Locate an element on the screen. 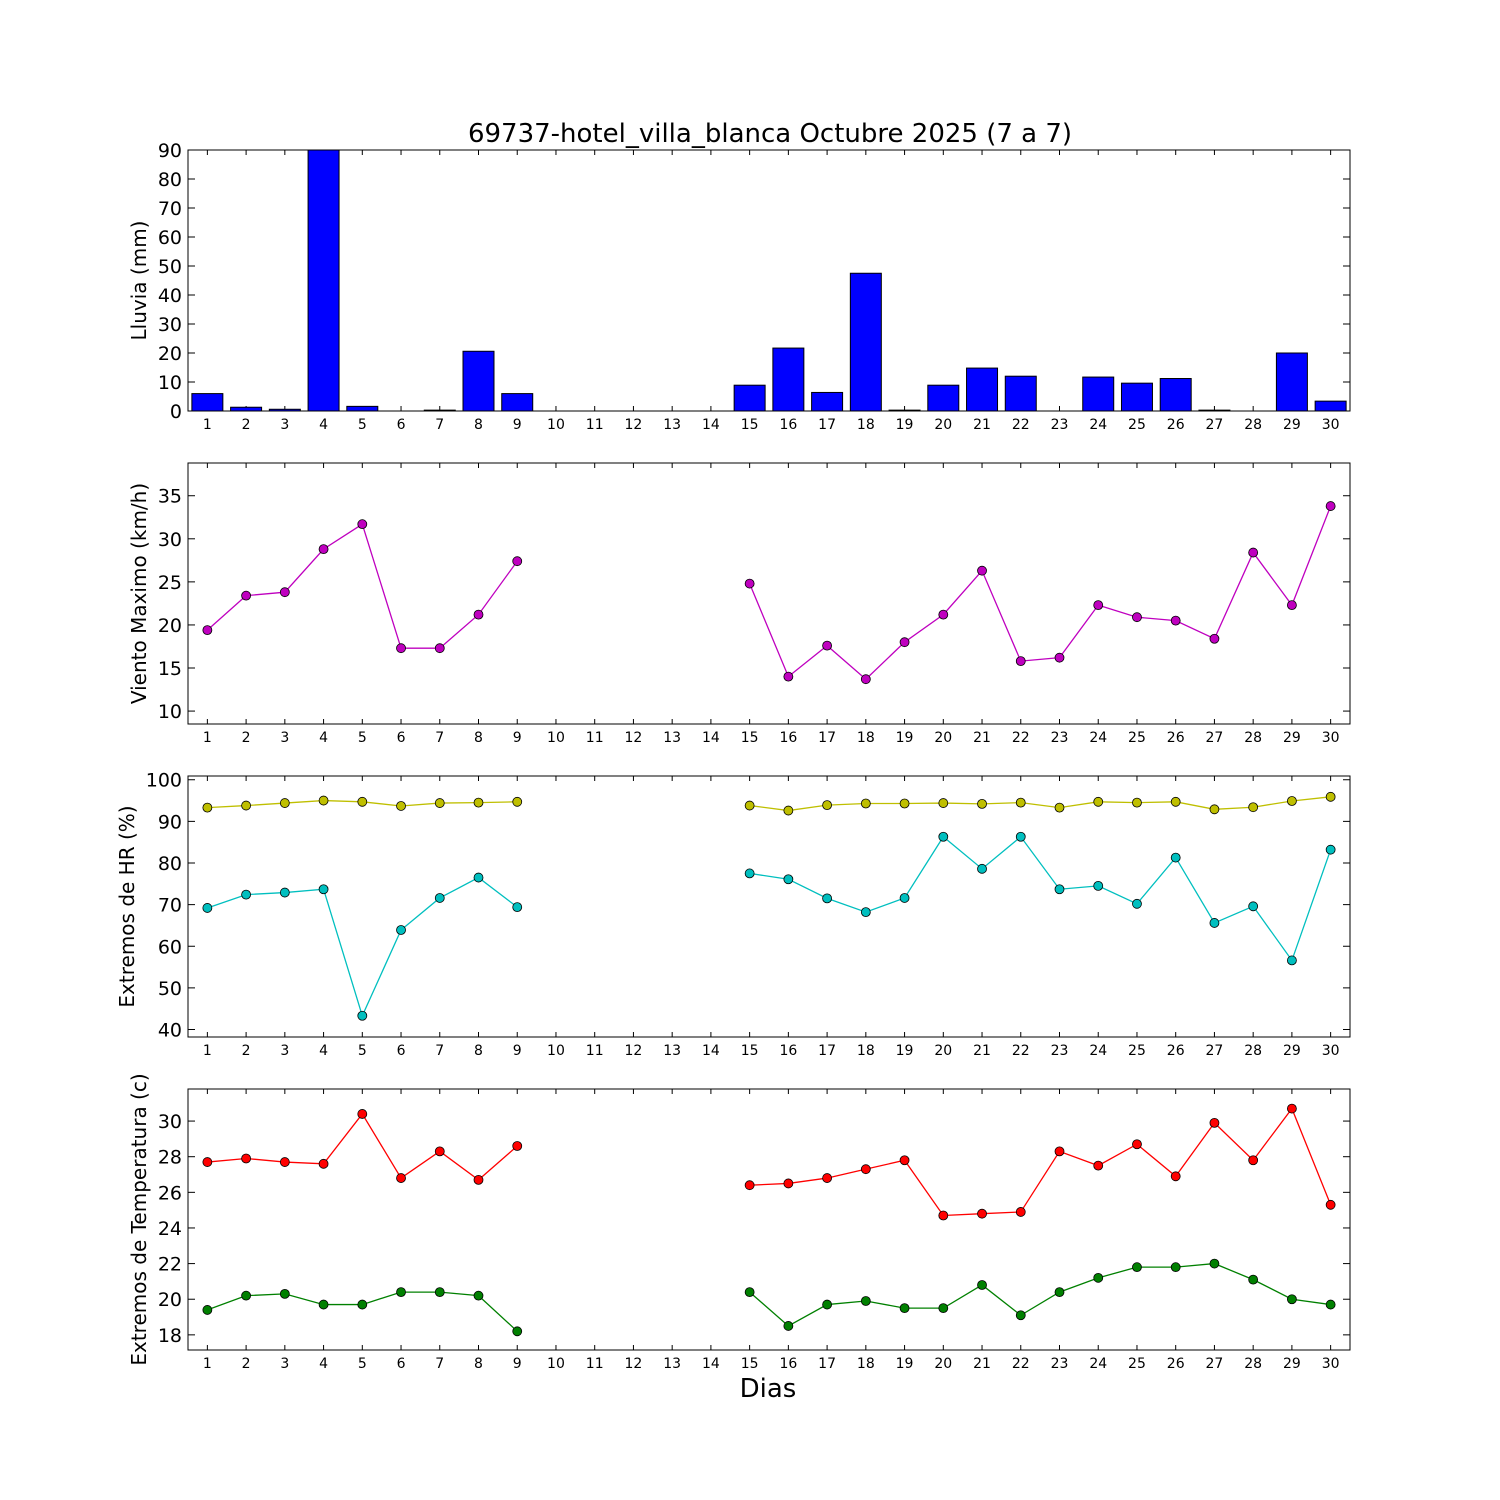  y-axis-label: Lluvia (mm) is located at coordinates (139, 281).